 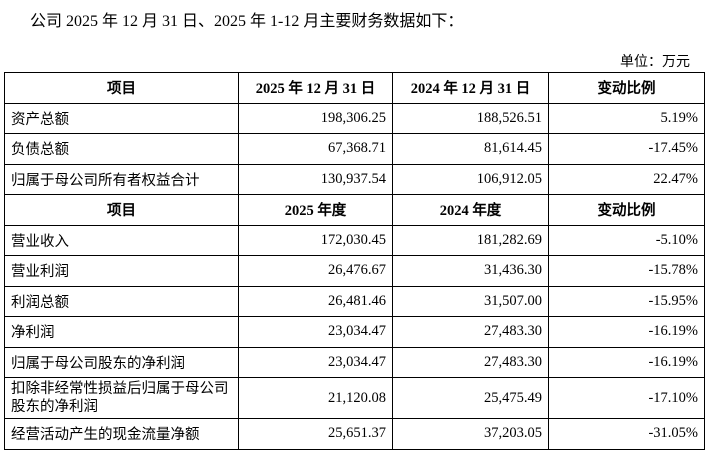 I want to click on table-row: 归属于母公司股东的净利润 23,034.47 27,483.30 -16.19%, so click(x=354, y=362).